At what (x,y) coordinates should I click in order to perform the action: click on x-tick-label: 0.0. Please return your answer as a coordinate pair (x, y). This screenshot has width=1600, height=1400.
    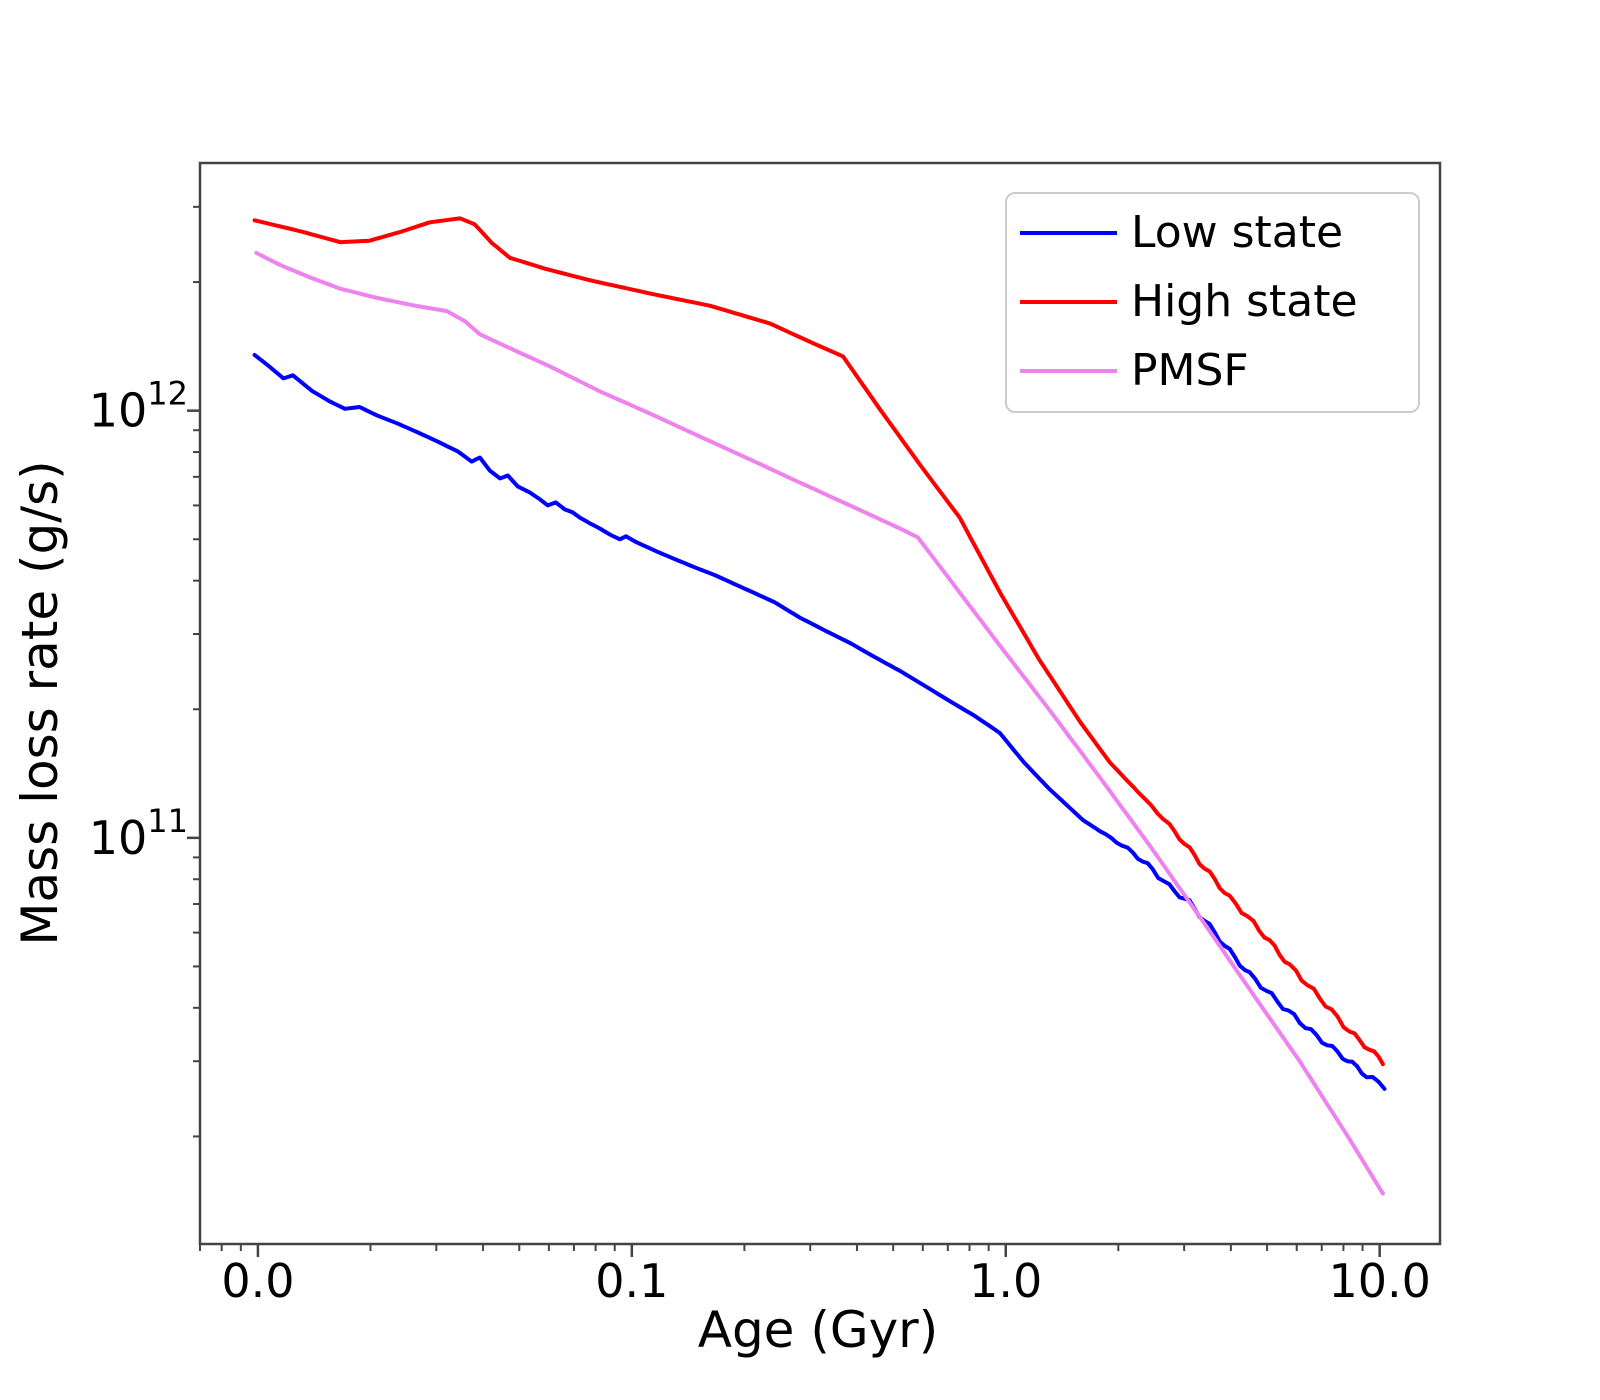
    Looking at the image, I should click on (257, 1281).